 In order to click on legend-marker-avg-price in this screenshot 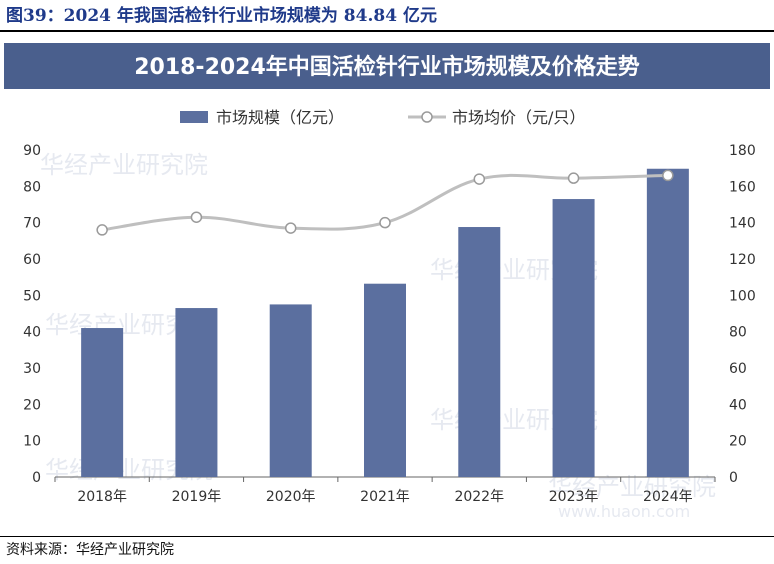, I will do `click(427, 117)`.